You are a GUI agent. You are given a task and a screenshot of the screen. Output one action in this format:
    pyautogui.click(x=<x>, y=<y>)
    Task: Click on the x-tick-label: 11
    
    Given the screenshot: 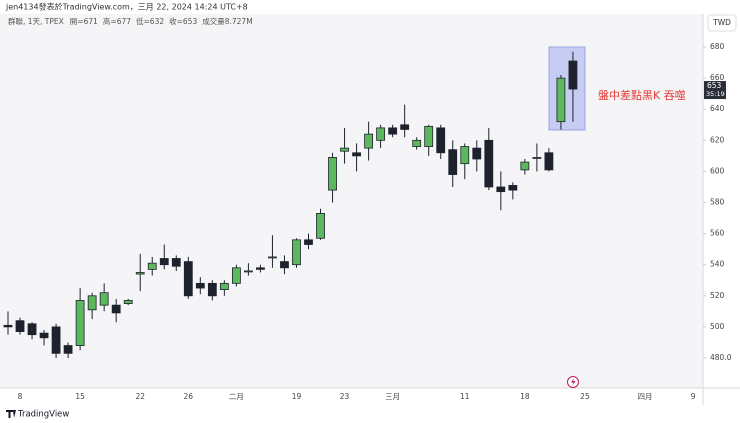 What is the action you would take?
    pyautogui.click(x=465, y=396)
    